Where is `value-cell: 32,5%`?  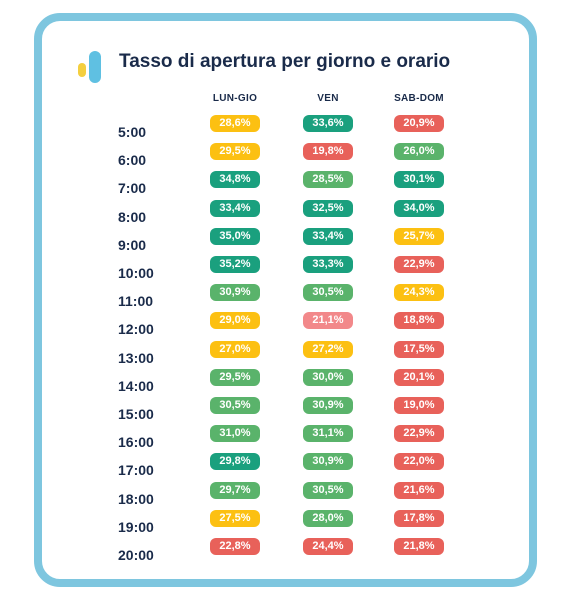
value-cell: 32,5% is located at coordinates (328, 208).